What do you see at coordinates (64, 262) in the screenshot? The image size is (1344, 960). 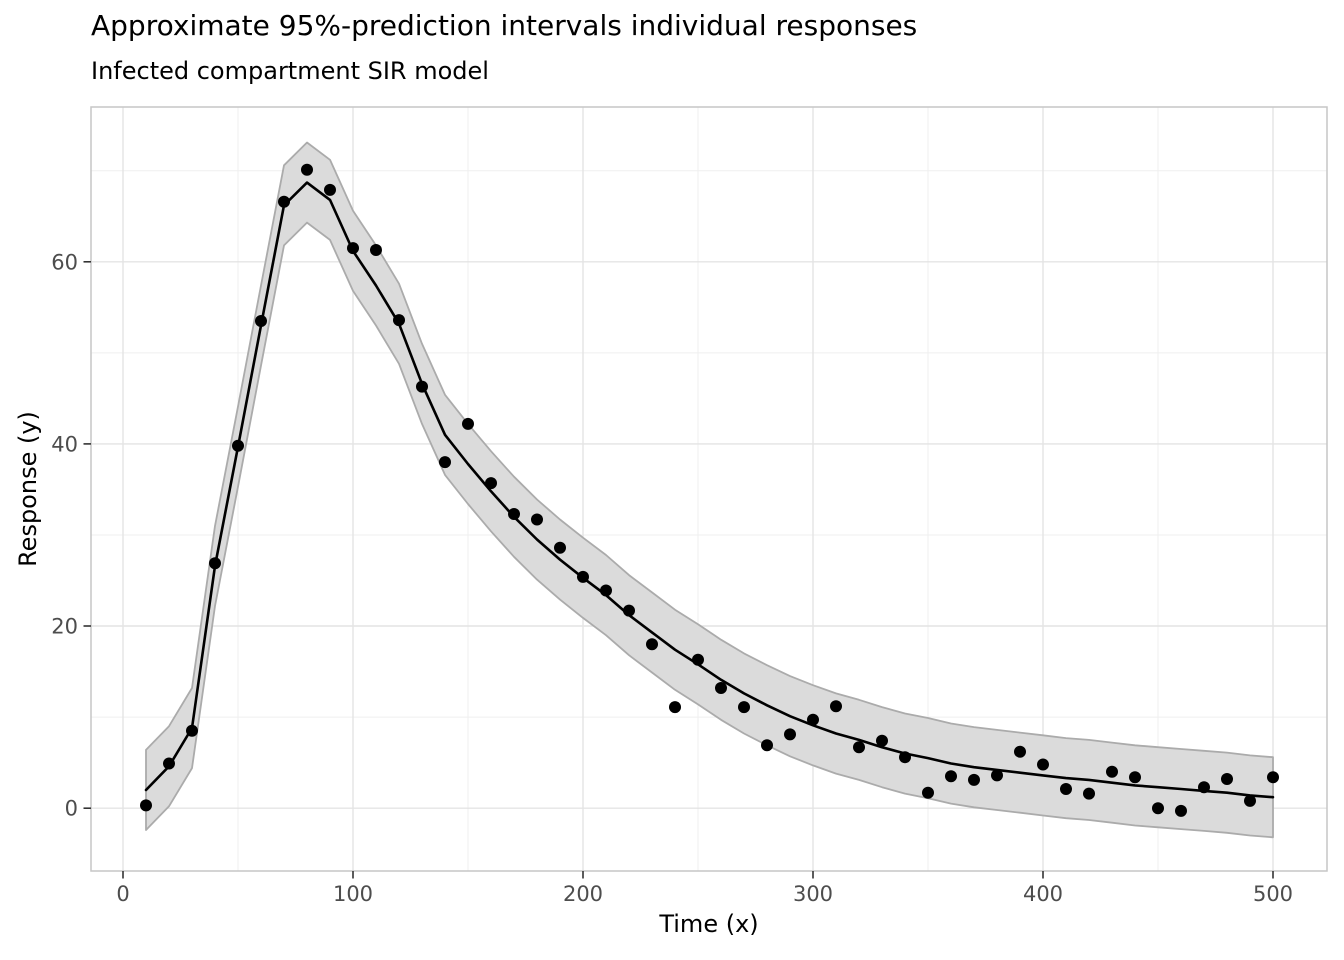 I see `y-tick-label: 60` at bounding box center [64, 262].